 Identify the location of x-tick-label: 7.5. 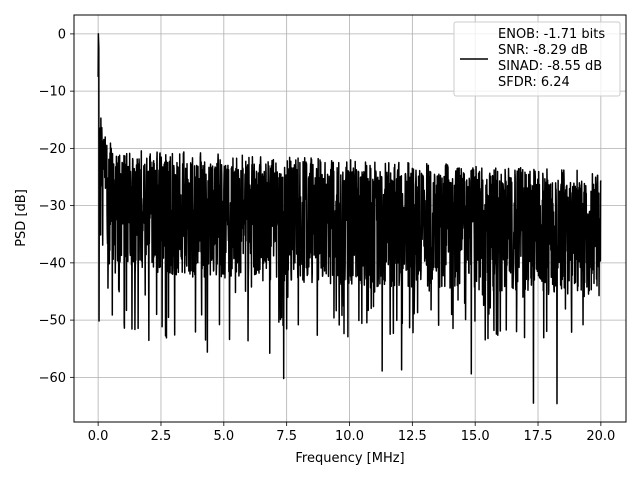
(286, 436).